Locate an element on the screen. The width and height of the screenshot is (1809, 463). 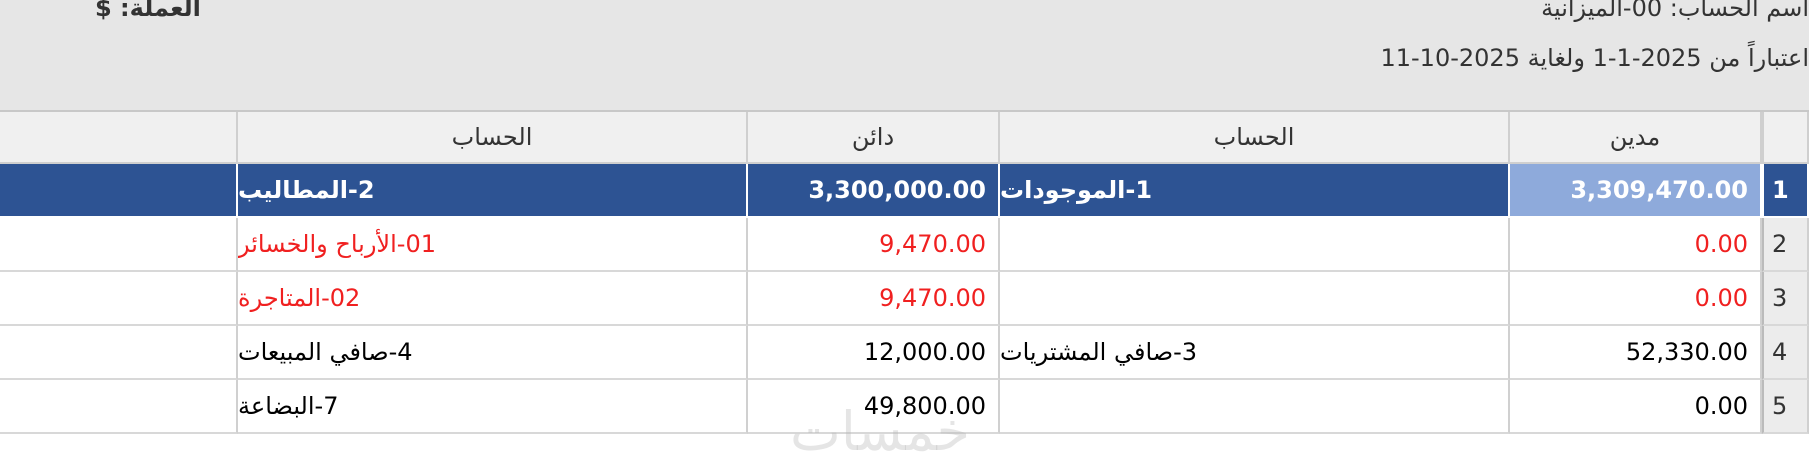
credit-cell: 12,000.00 is located at coordinates (874, 353).